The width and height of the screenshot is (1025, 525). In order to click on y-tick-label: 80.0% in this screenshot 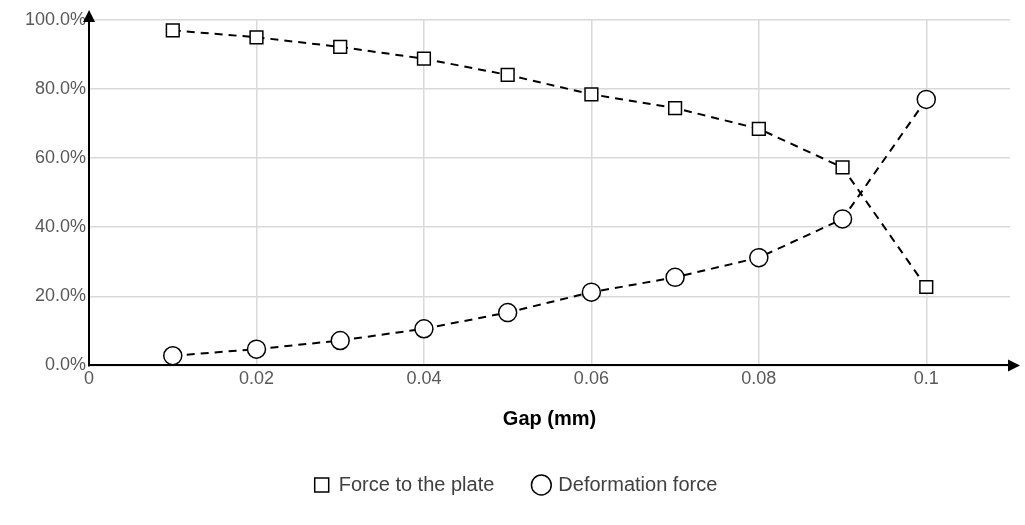, I will do `click(61, 88)`.